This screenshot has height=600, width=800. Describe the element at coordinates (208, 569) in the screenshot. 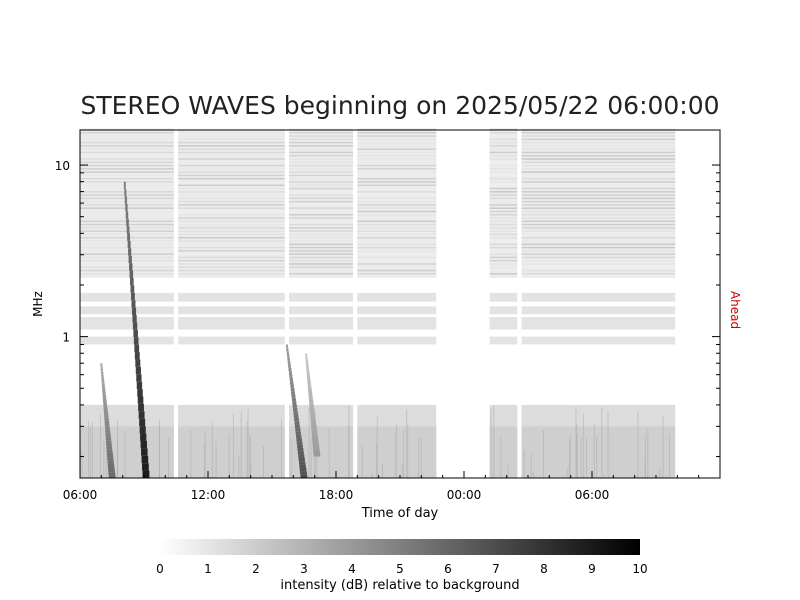

I see `colorbar-tick-label: 1` at that location.